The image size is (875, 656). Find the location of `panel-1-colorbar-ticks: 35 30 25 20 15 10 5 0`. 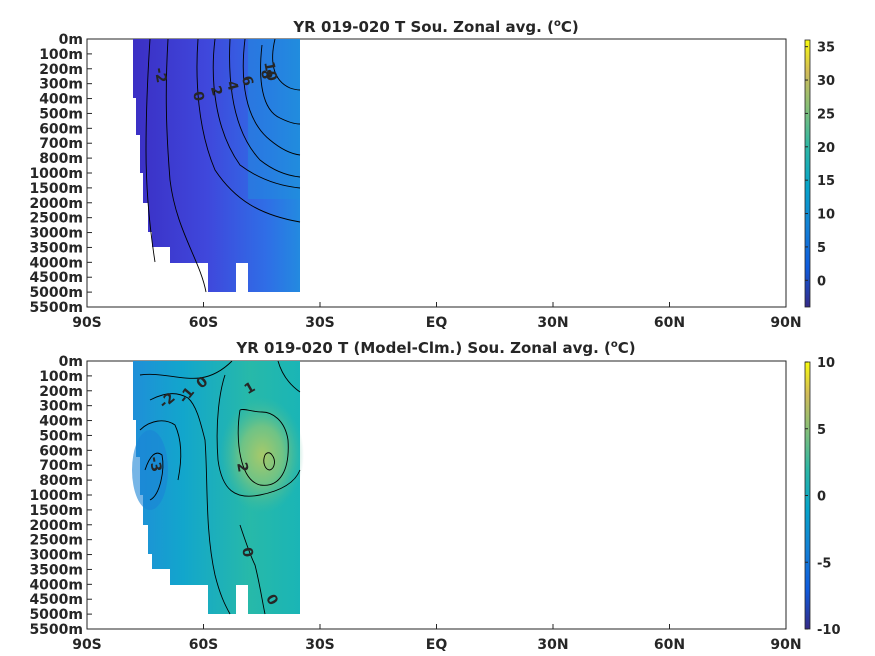

panel-1-colorbar-ticks: 35 30 25 20 15 10 5 0 is located at coordinates (820, 165).